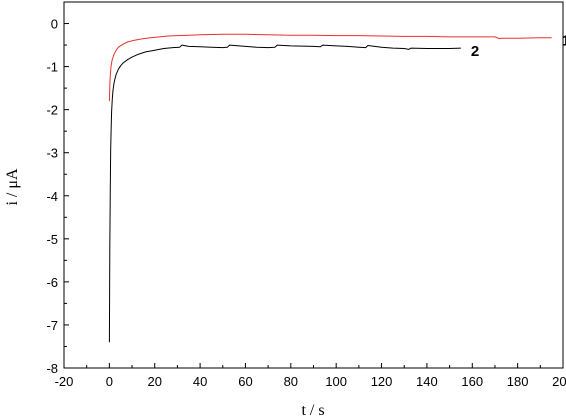 This screenshot has height=420, width=566. I want to click on x-tick-label: 20, so click(154, 381).